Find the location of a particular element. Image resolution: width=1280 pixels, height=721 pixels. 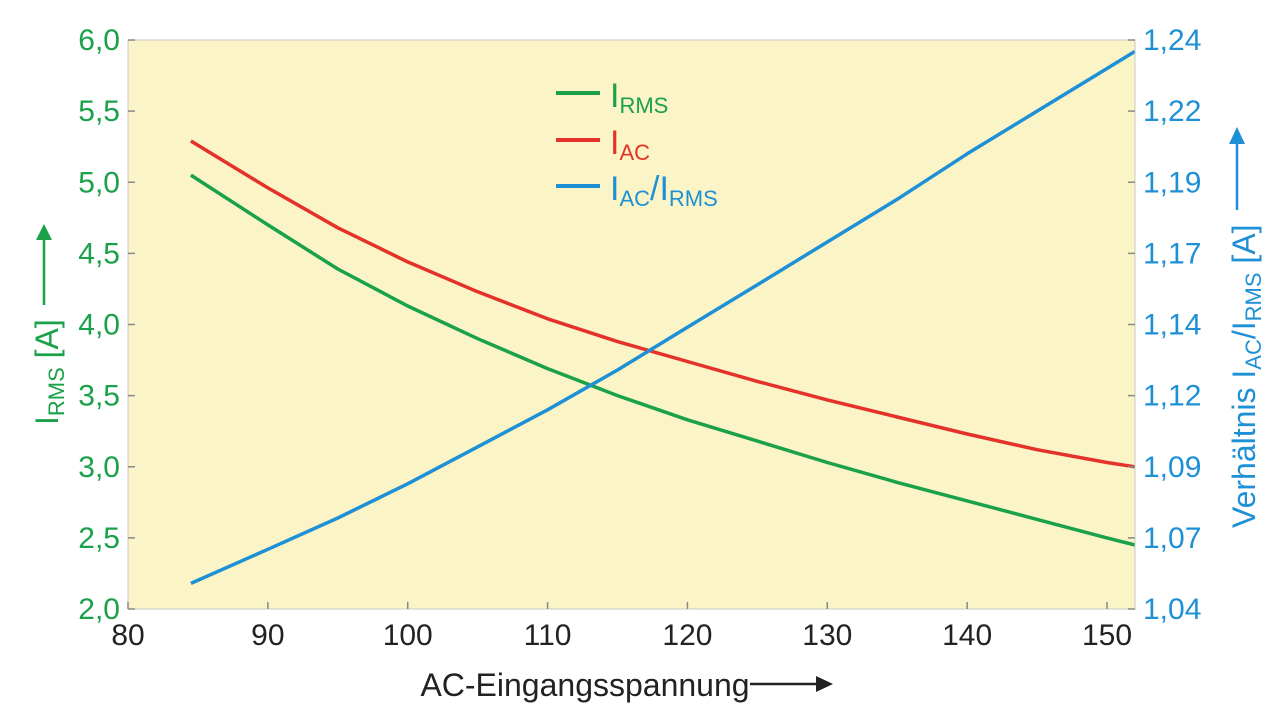

x-tick-label: 150 is located at coordinates (1107, 635).